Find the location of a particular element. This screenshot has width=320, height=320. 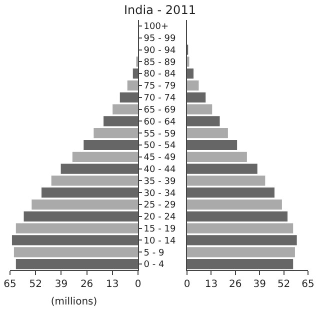

y-tick-label: 70 - 74 is located at coordinates (160, 99).